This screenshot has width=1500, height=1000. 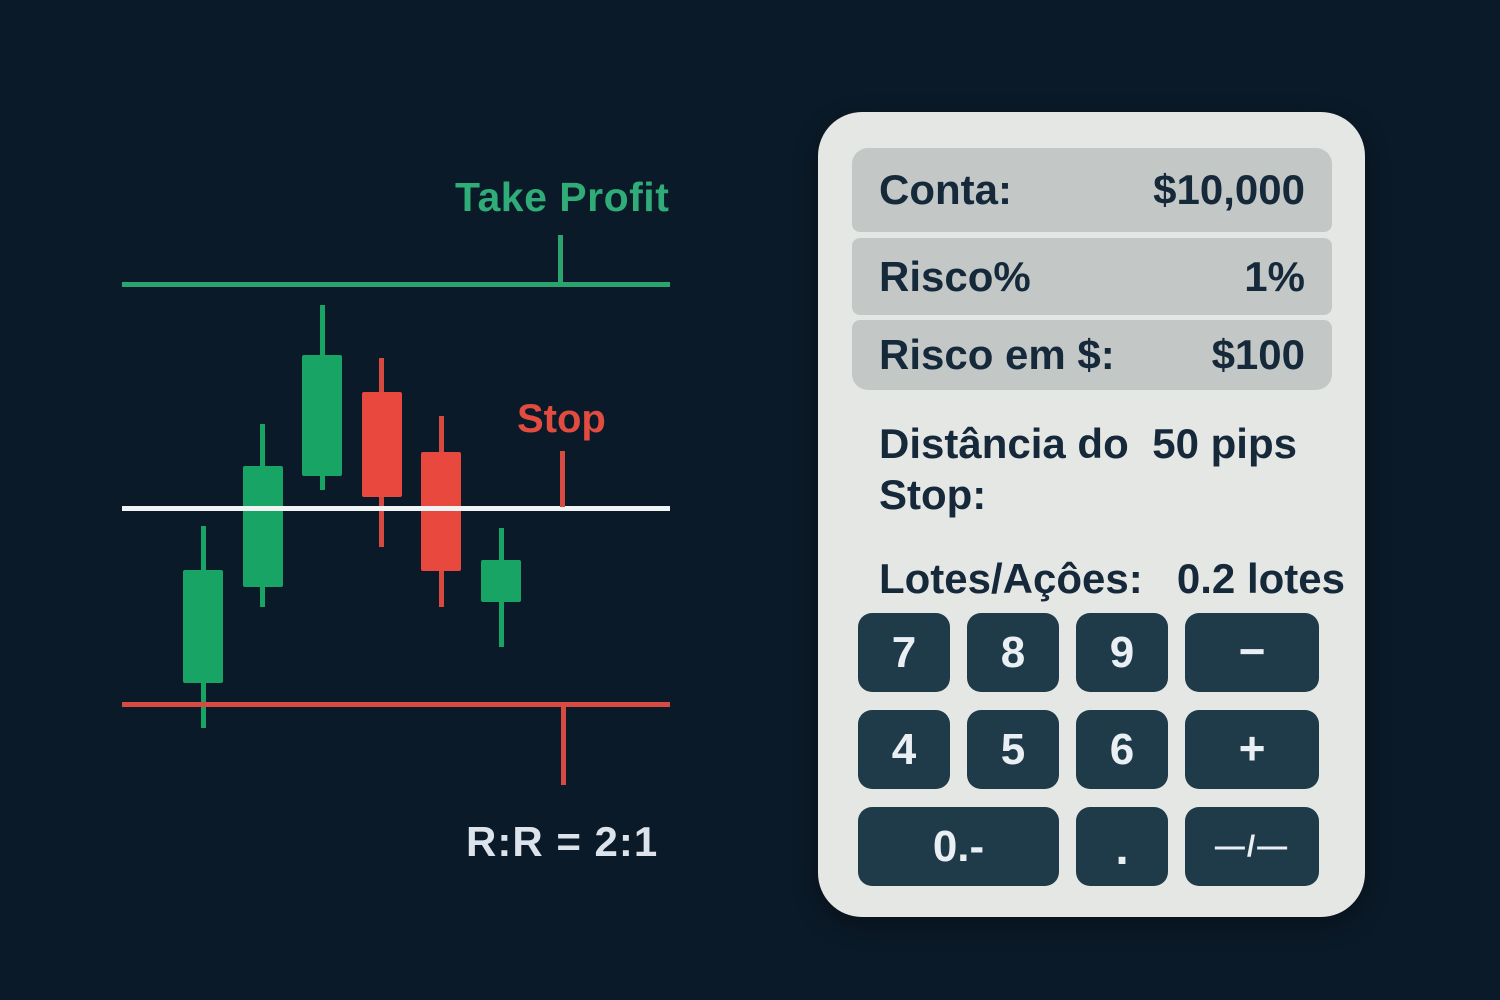 I want to click on key-6: 6, so click(x=1122, y=749).